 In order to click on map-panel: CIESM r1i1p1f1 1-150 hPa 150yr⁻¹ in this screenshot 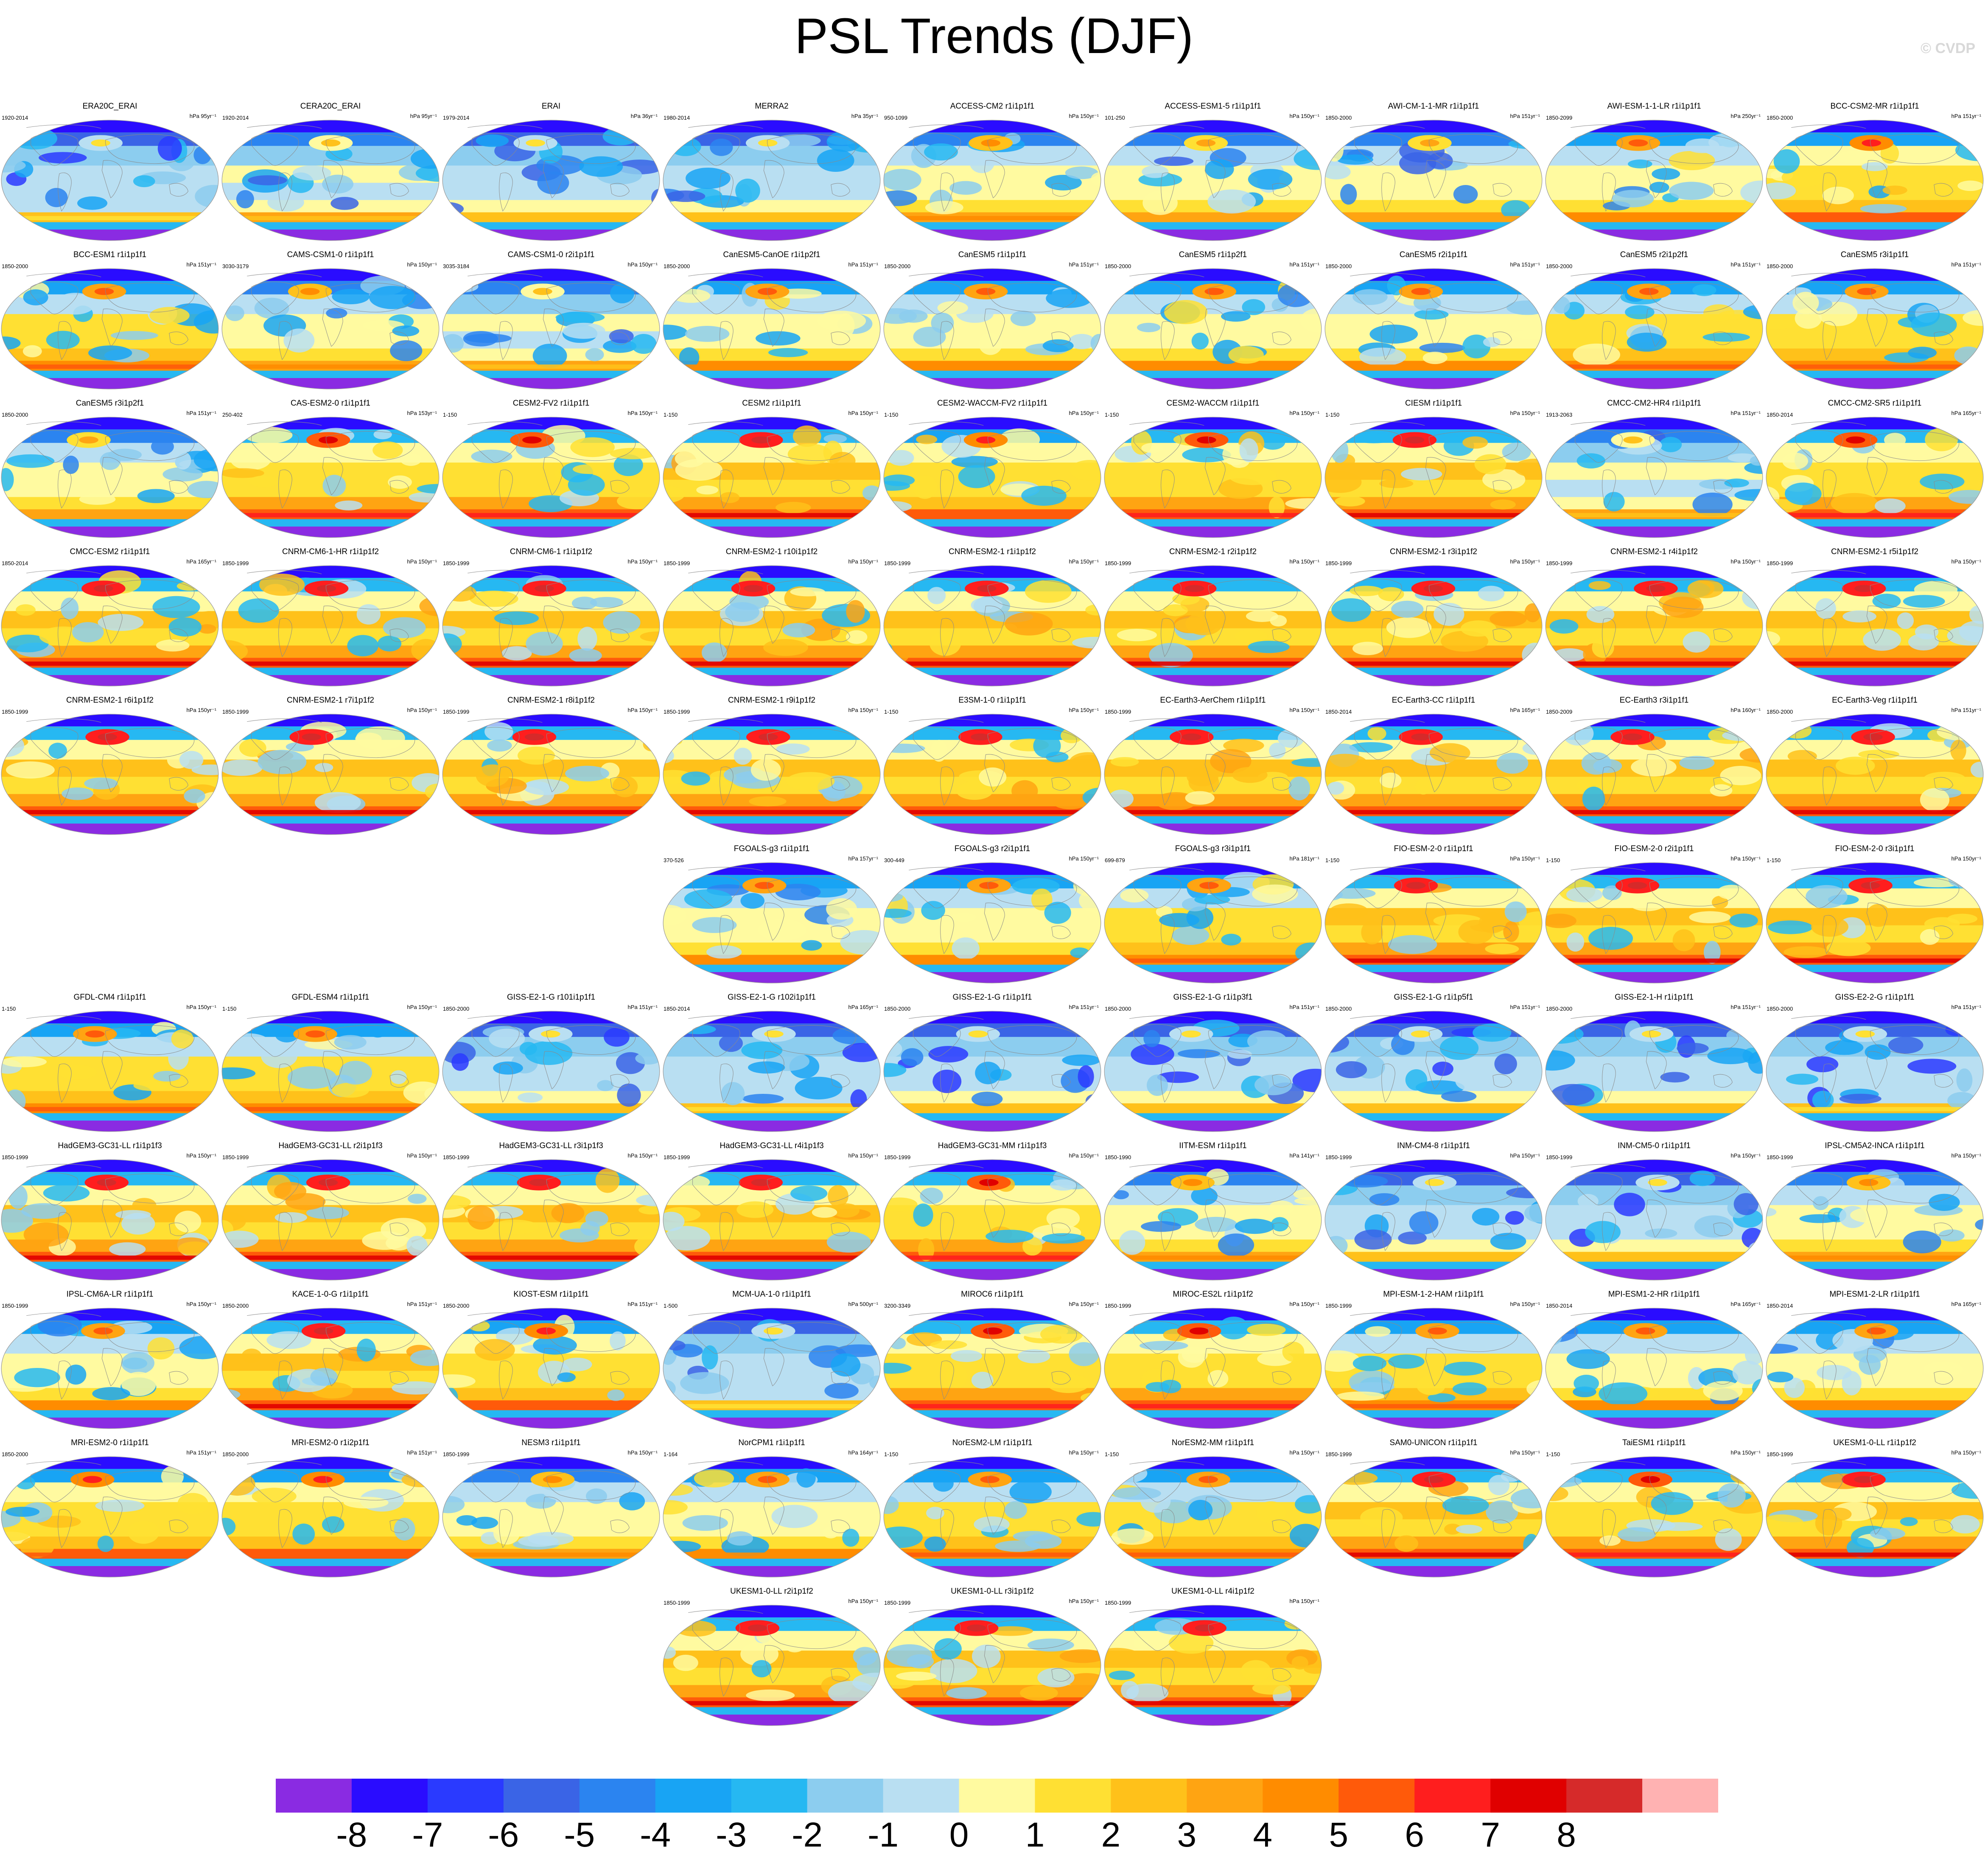, I will do `click(1433, 469)`.